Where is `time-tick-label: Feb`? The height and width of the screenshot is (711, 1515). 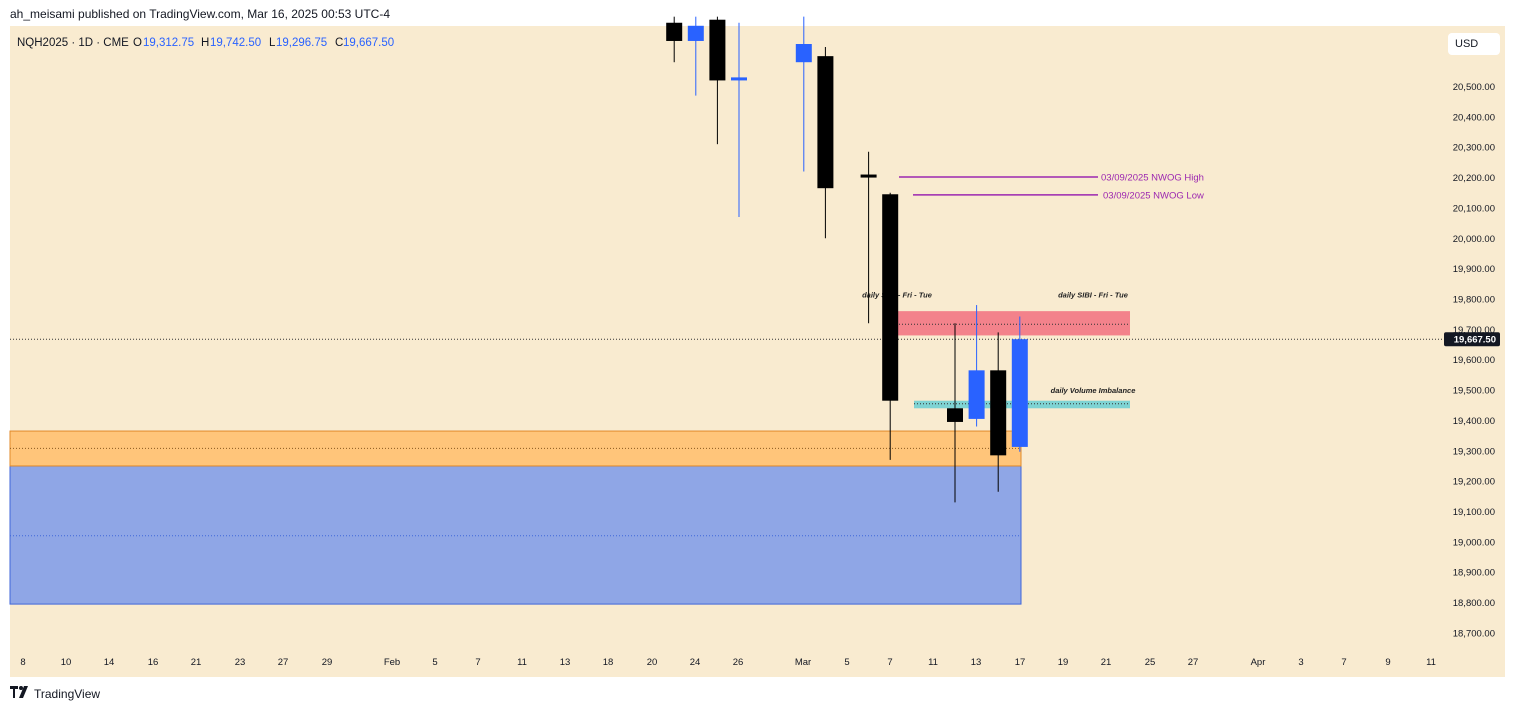
time-tick-label: Feb is located at coordinates (392, 662).